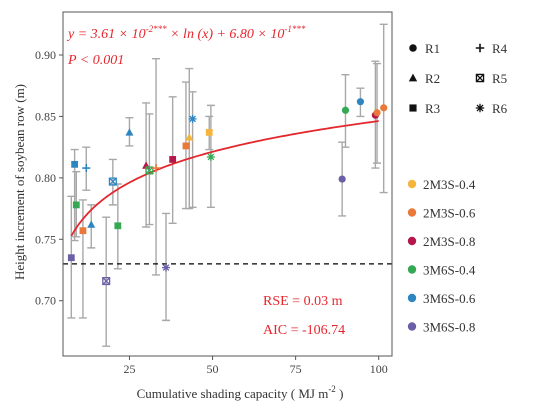 The image size is (533, 407). Describe the element at coordinates (432, 48) in the screenshot. I see `shape-legend-label: R1` at that location.